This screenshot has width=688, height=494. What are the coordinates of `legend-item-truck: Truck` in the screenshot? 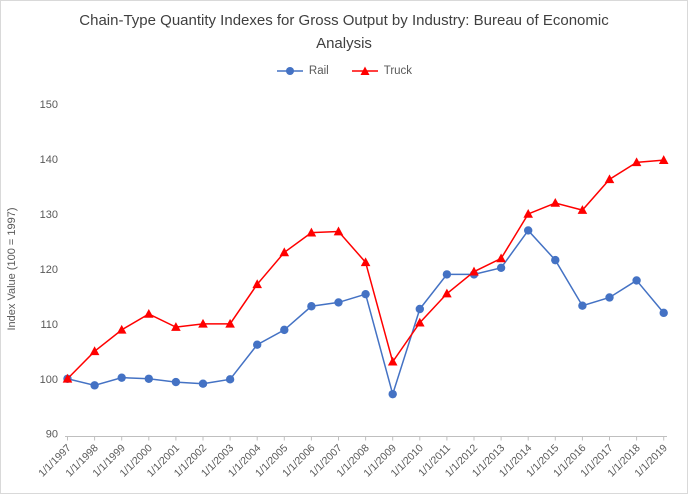 It's located at (381, 71).